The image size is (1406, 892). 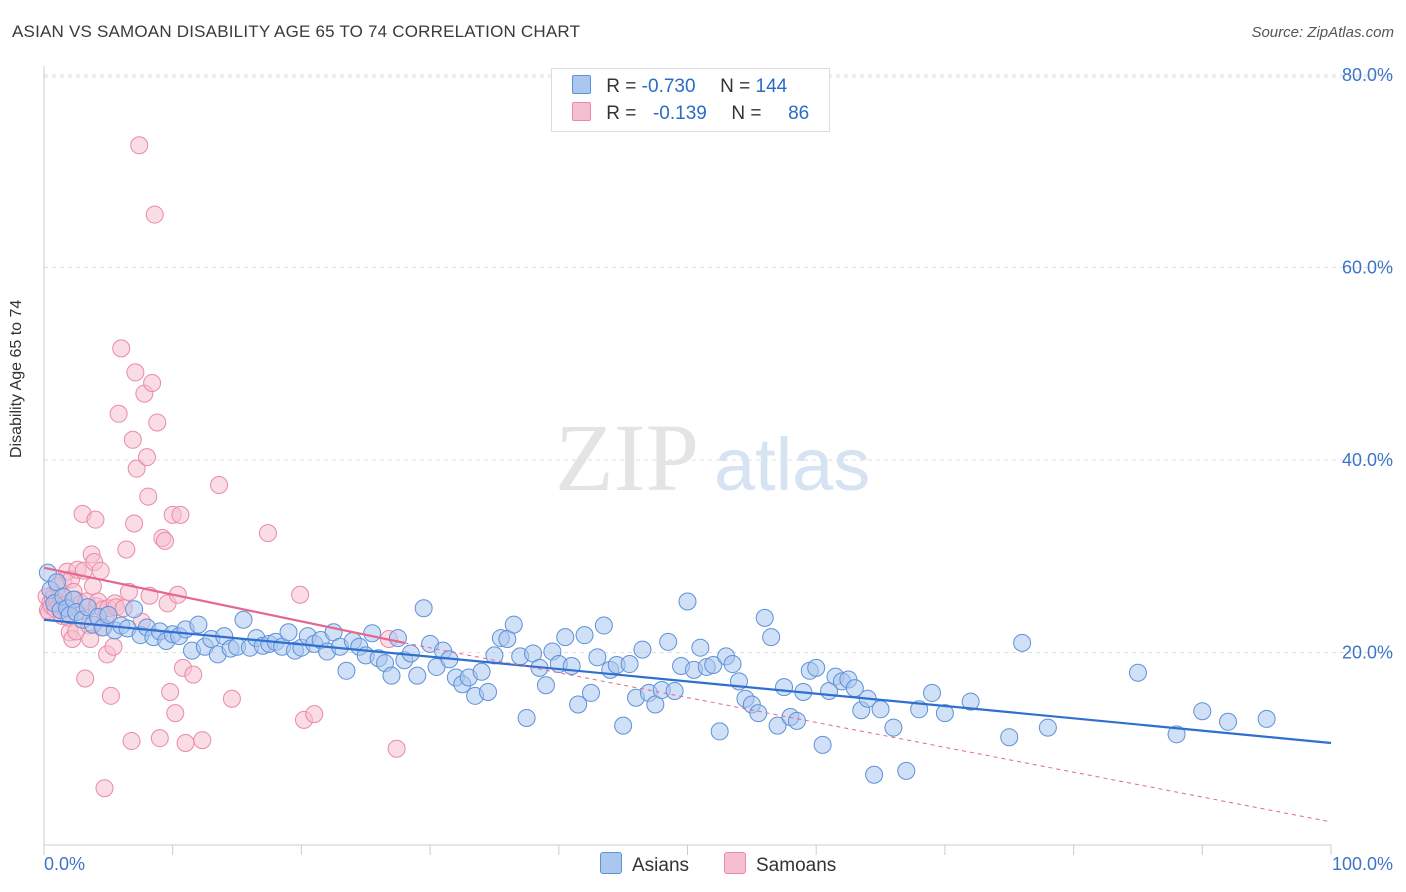 I want to click on watermark-zip: ZIP, so click(x=627, y=457).